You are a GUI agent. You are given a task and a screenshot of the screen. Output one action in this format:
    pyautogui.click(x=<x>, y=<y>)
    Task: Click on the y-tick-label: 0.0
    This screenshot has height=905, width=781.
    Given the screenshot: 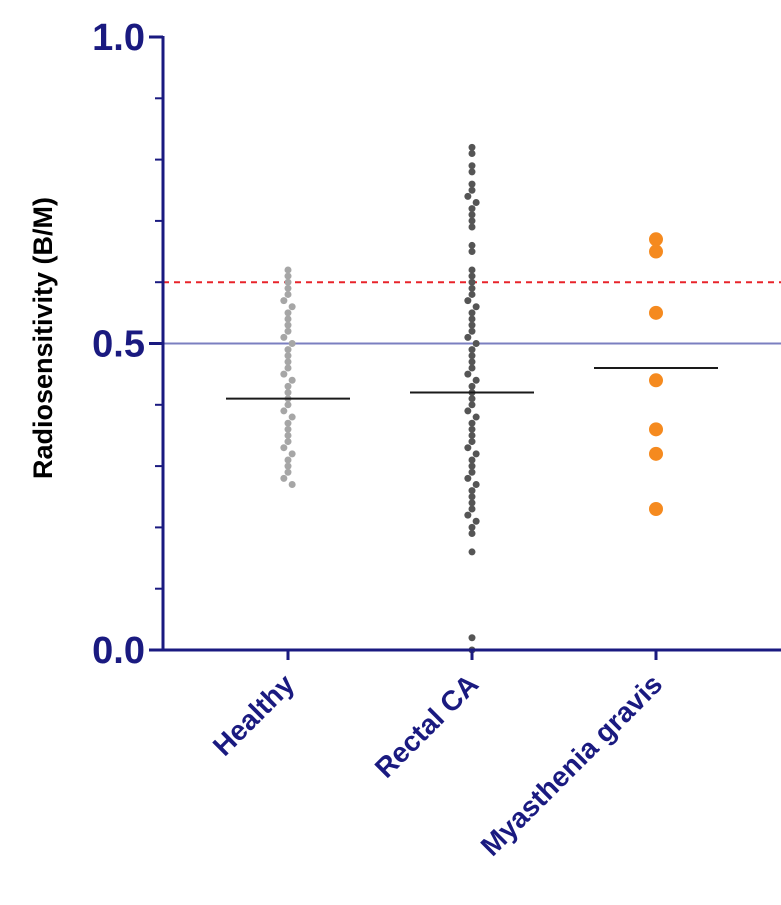 What is the action you would take?
    pyautogui.click(x=118, y=651)
    